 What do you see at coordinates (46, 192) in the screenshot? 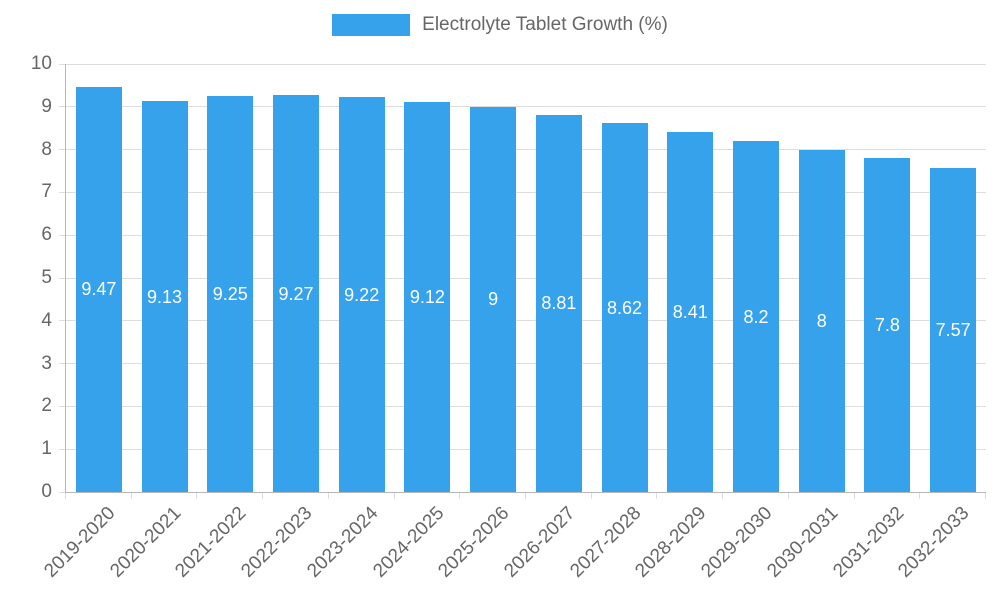
I see `y-axis-tick-label: 7` at bounding box center [46, 192].